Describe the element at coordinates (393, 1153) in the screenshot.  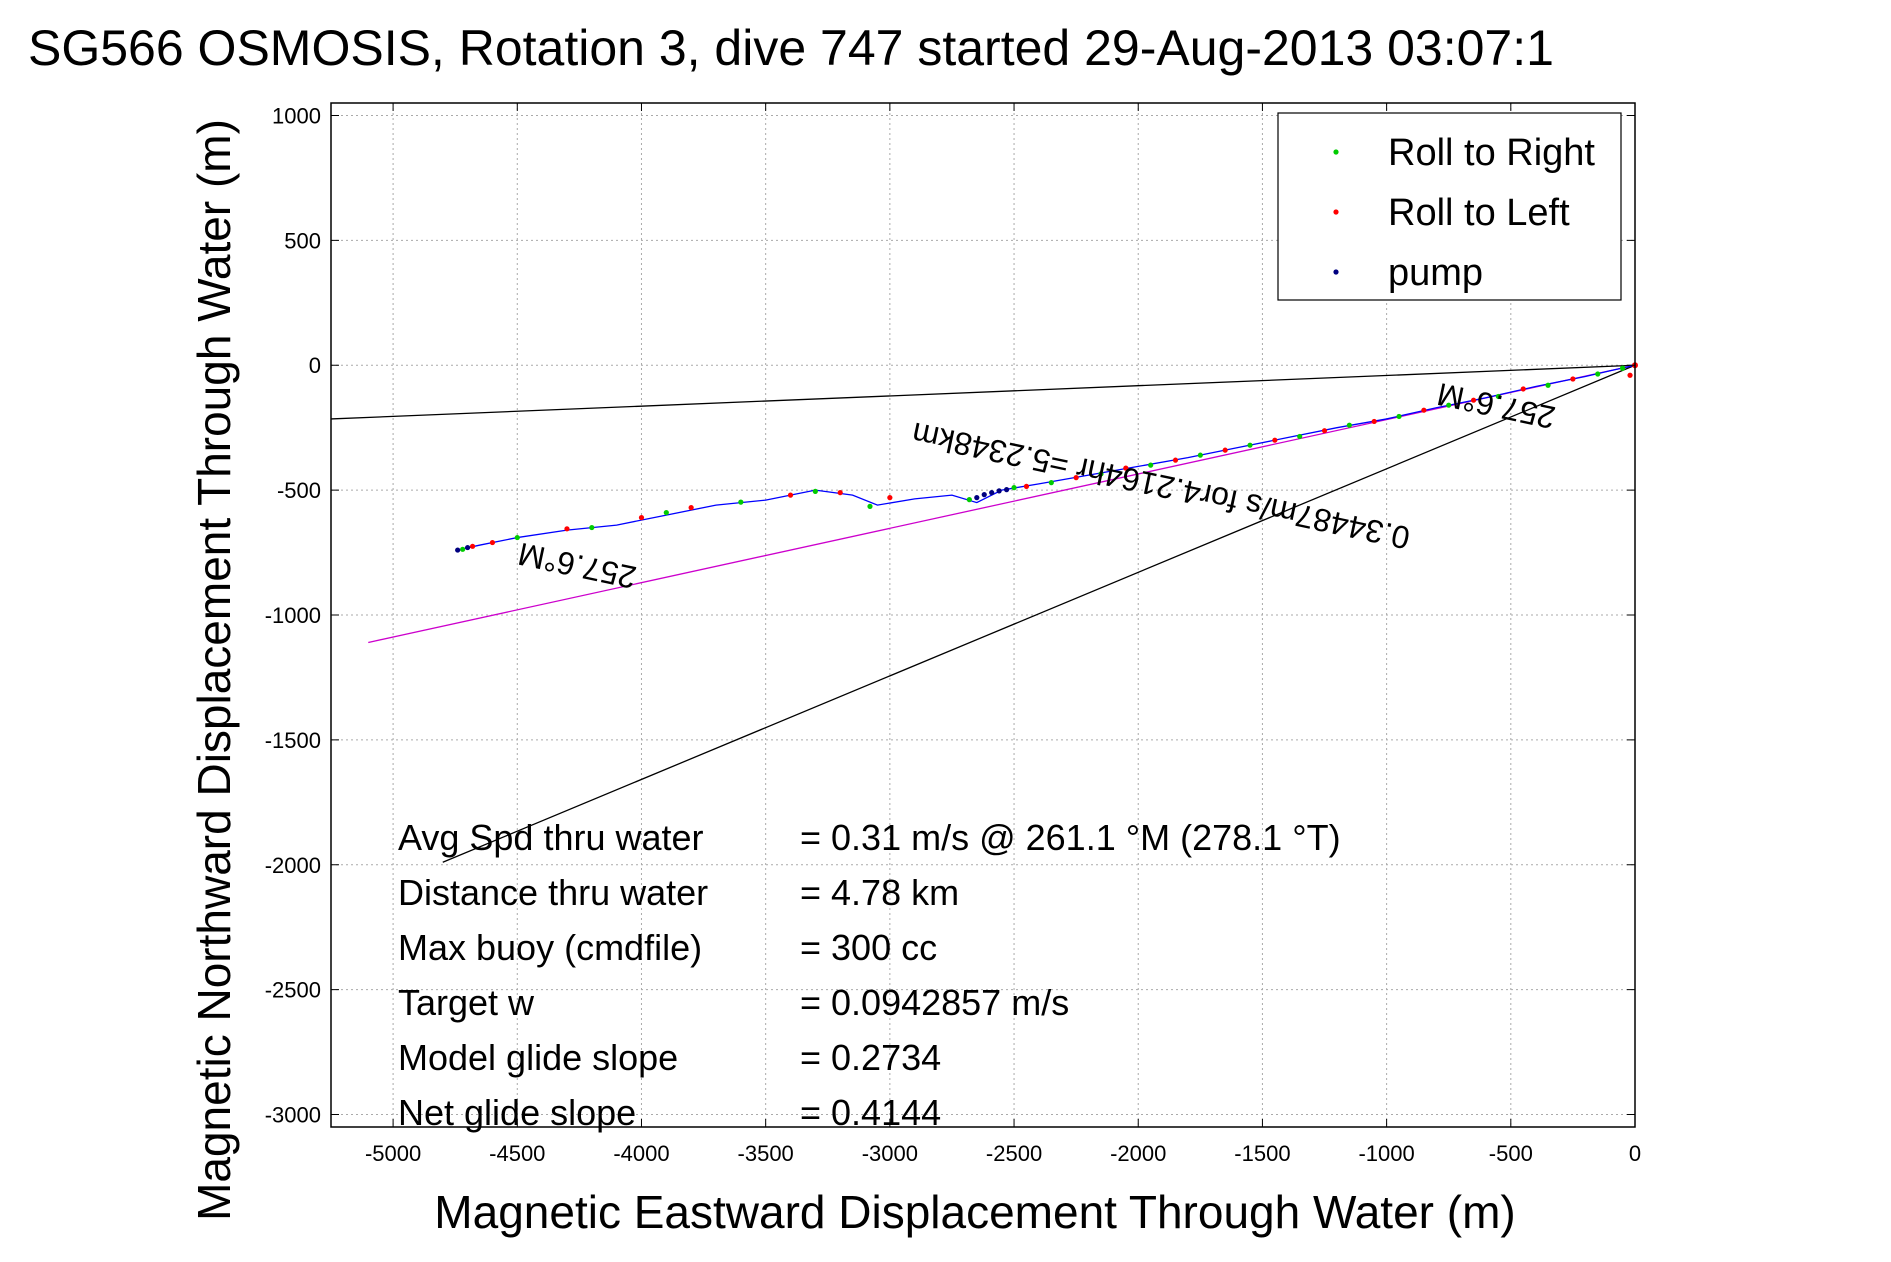
I see `x-tick-label: -5000` at that location.